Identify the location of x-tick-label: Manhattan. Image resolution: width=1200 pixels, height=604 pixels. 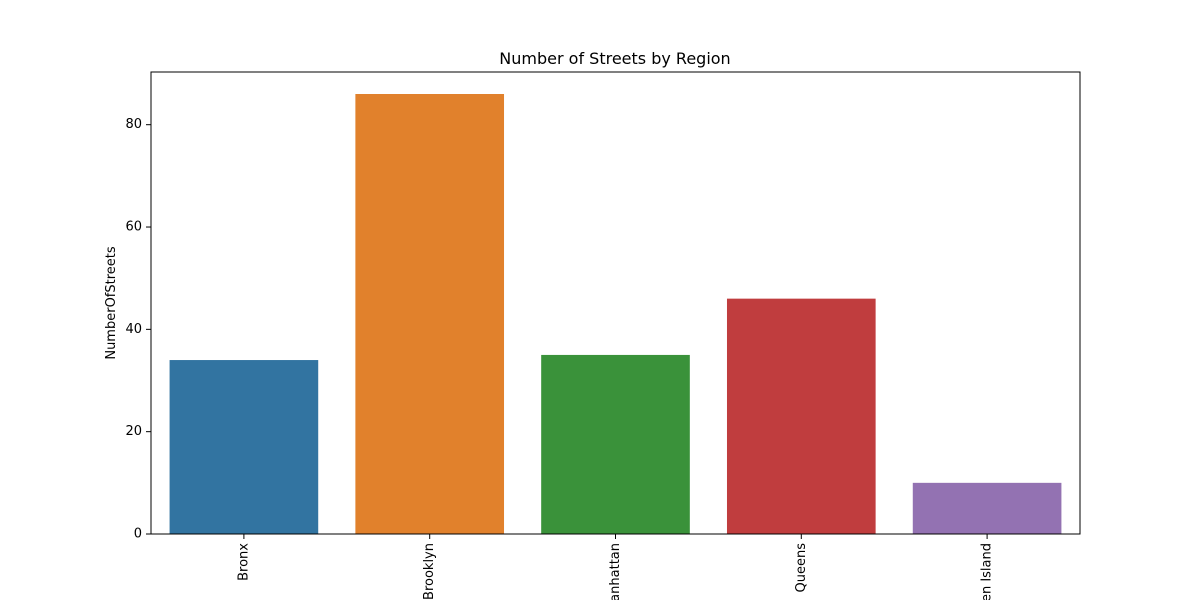
(615, 571).